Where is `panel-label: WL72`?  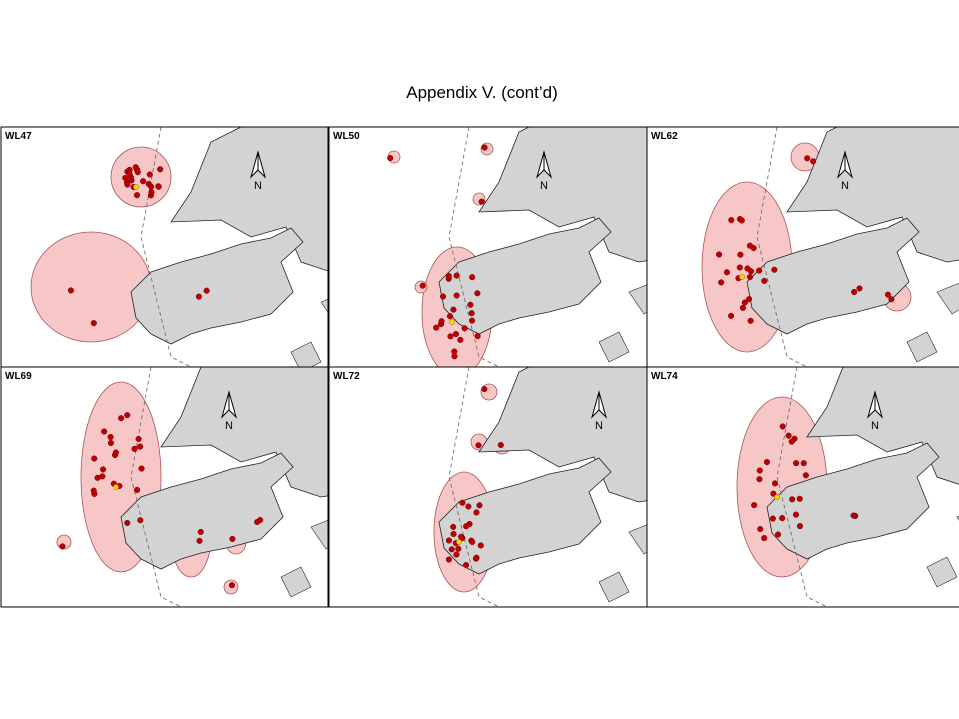
panel-label: WL72 is located at coordinates (346, 376).